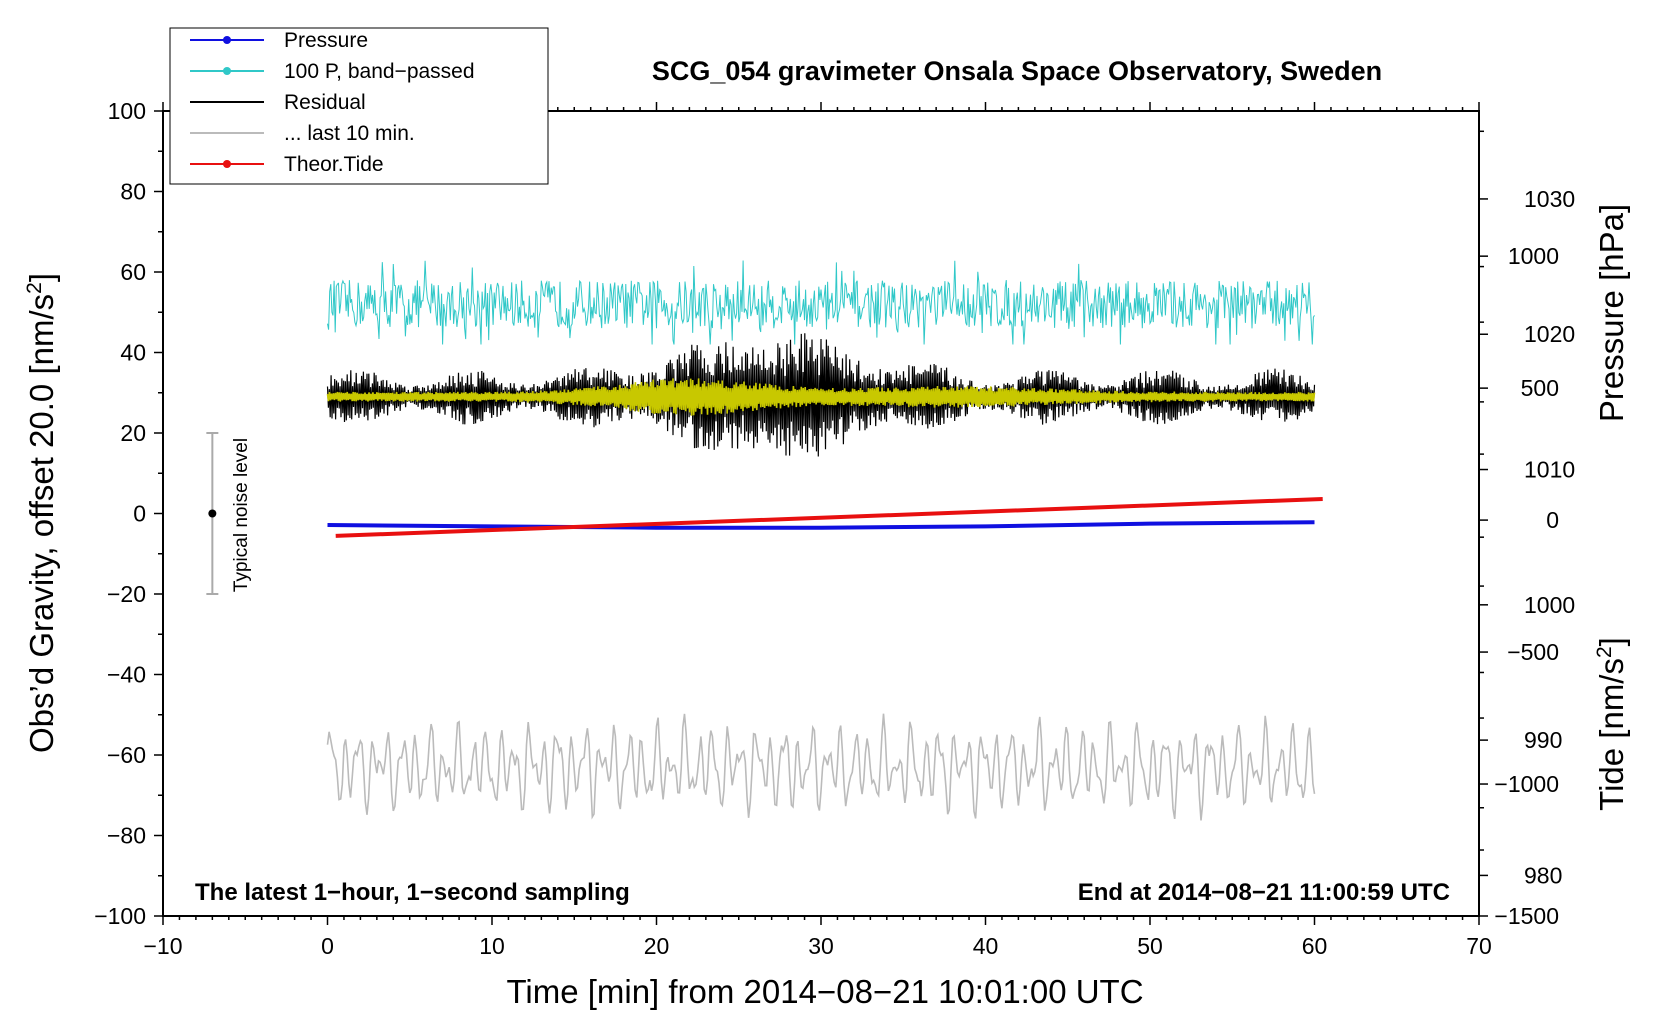 This screenshot has width=1660, height=1020. Describe the element at coordinates (821, 946) in the screenshot. I see `x-tick-label: 30` at that location.